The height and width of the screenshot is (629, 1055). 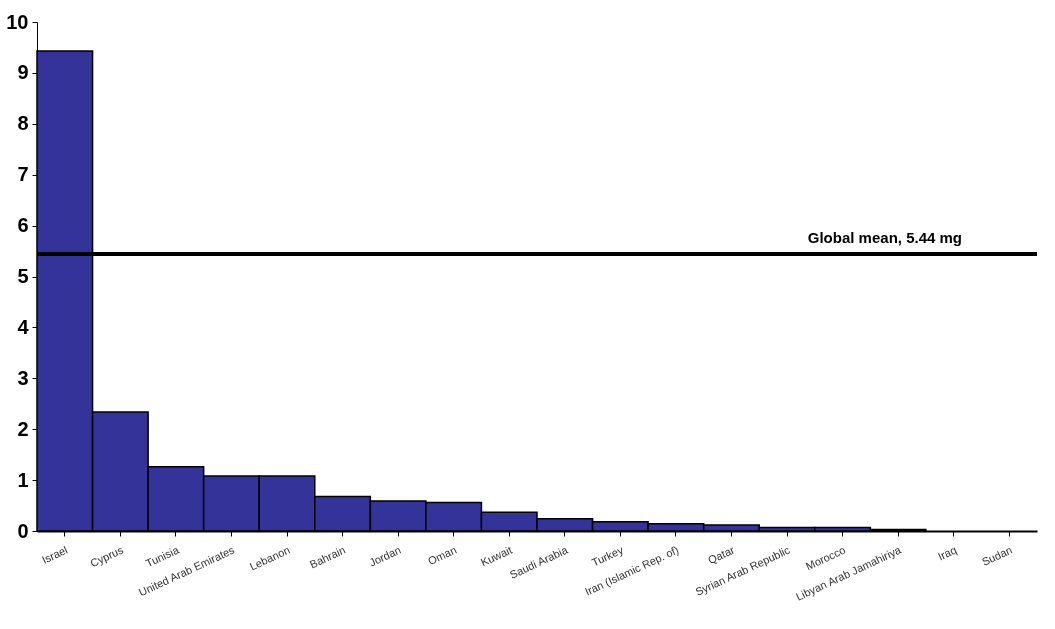 What do you see at coordinates (23, 72) in the screenshot?
I see `y-tick-label: 9` at bounding box center [23, 72].